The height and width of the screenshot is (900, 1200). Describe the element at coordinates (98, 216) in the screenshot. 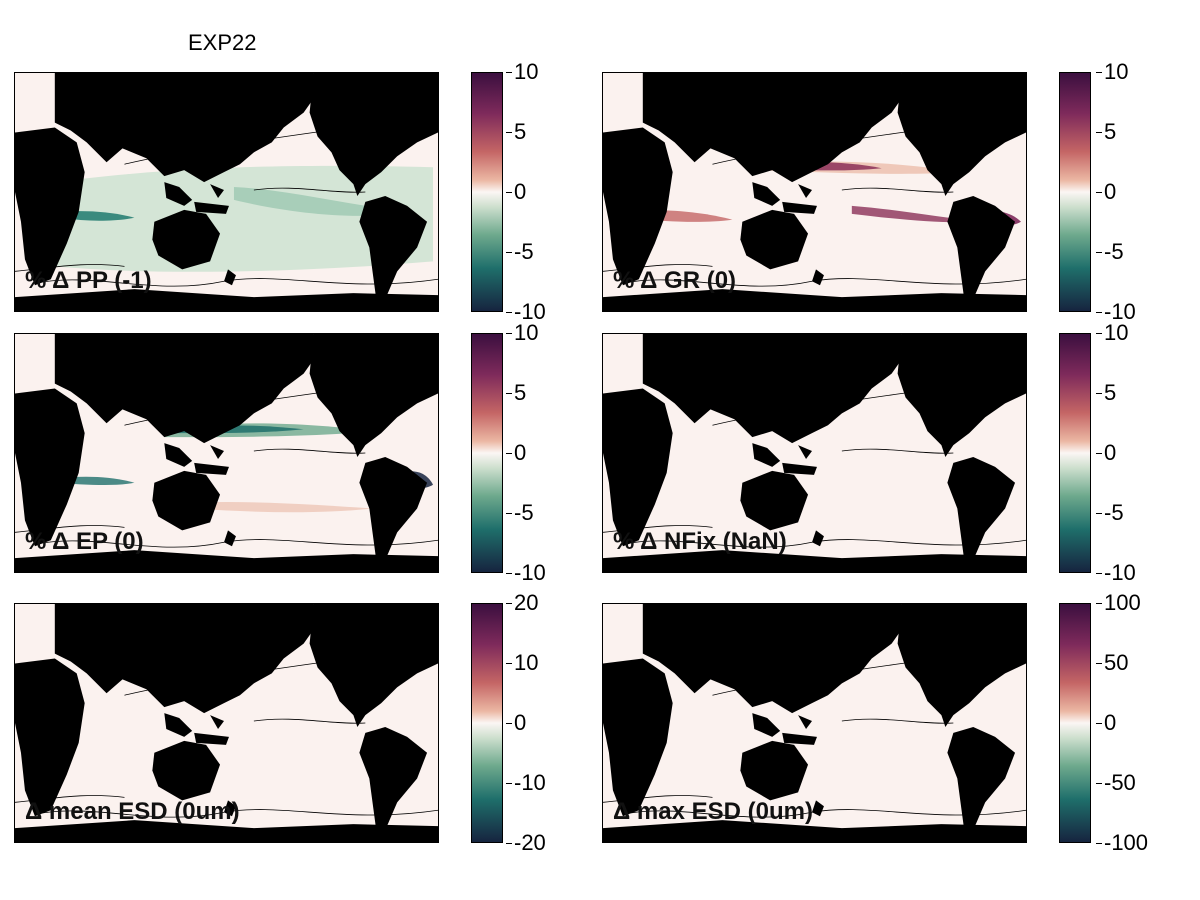

I see `anomaly-region` at that location.